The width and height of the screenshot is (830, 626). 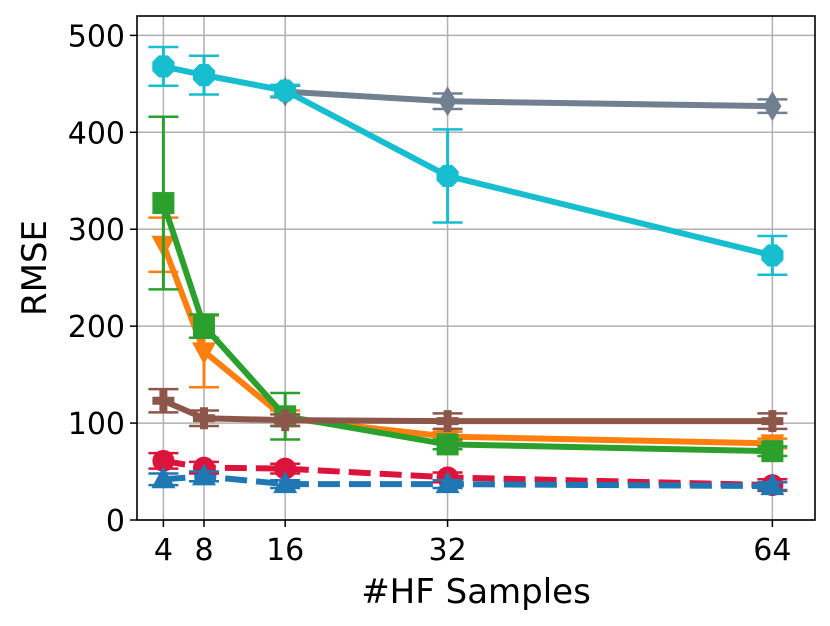 I want to click on y-tick-label: 200, so click(x=96, y=327).